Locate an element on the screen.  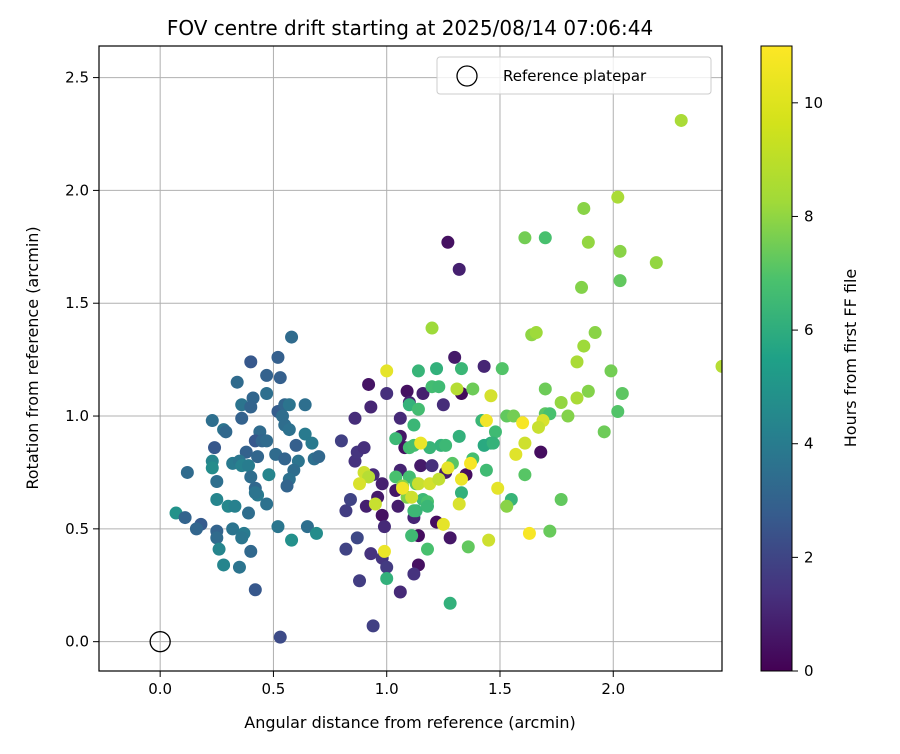
colorbar-gradient is located at coordinates (776, 358).